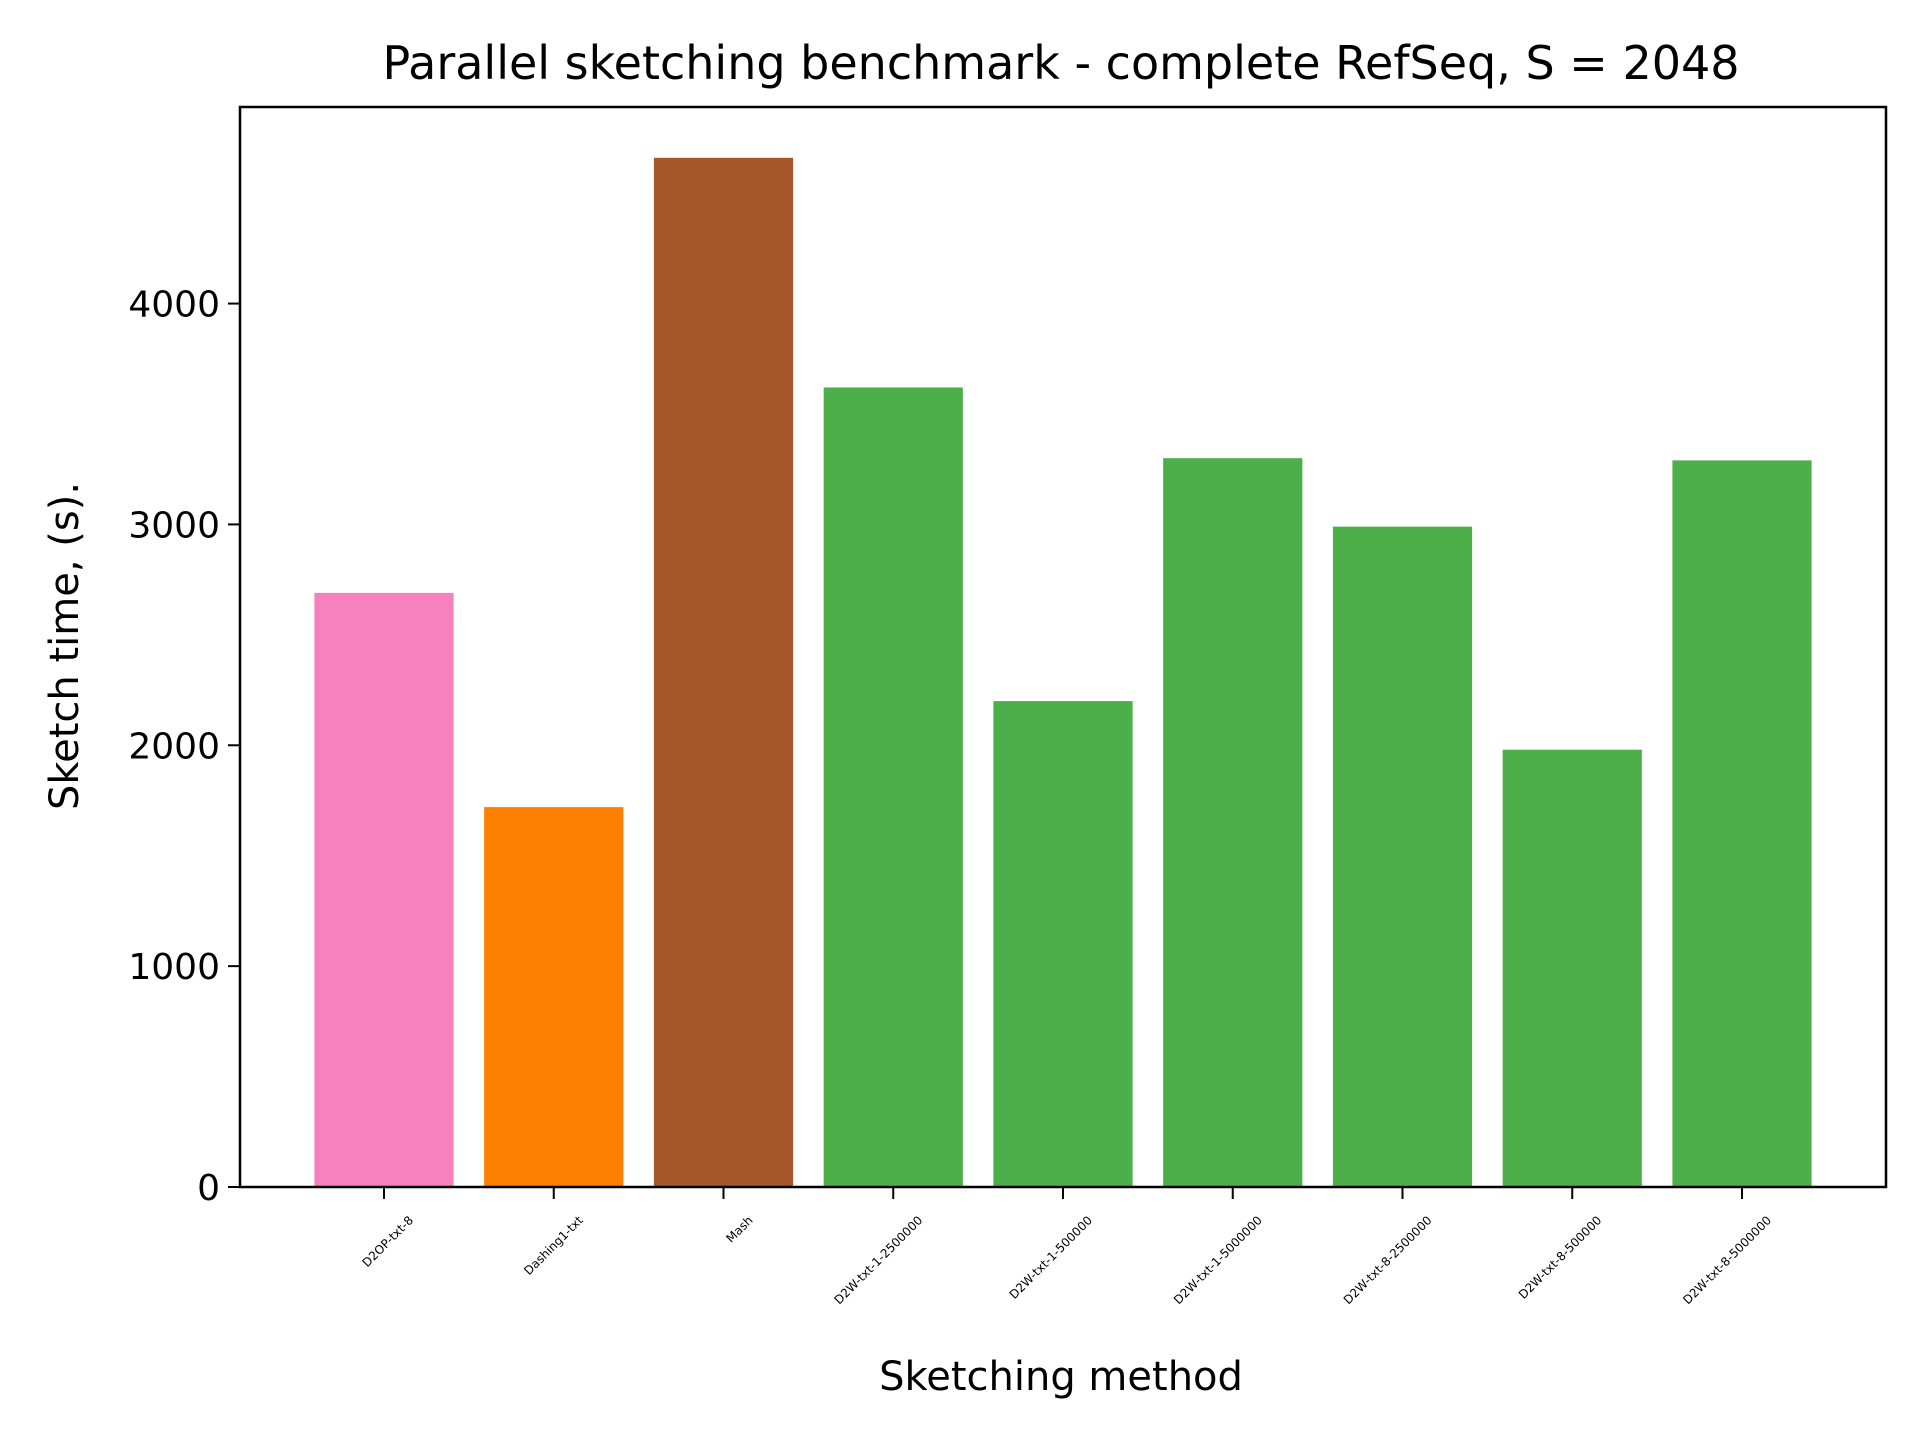  I want to click on x-tick-label: D2W-txt-8-500000, so click(1560, 1257).